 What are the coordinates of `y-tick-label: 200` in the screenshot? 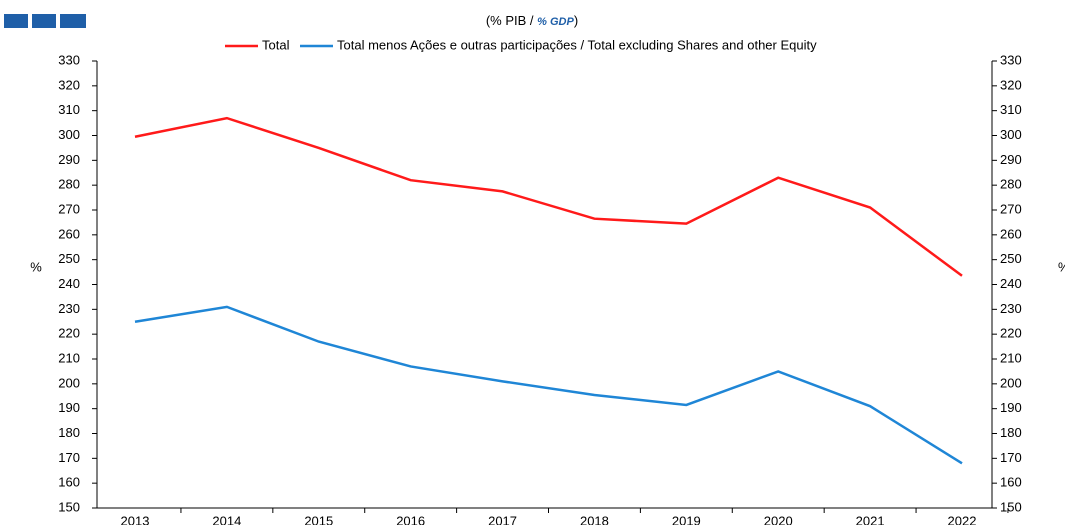 It's located at (69, 382).